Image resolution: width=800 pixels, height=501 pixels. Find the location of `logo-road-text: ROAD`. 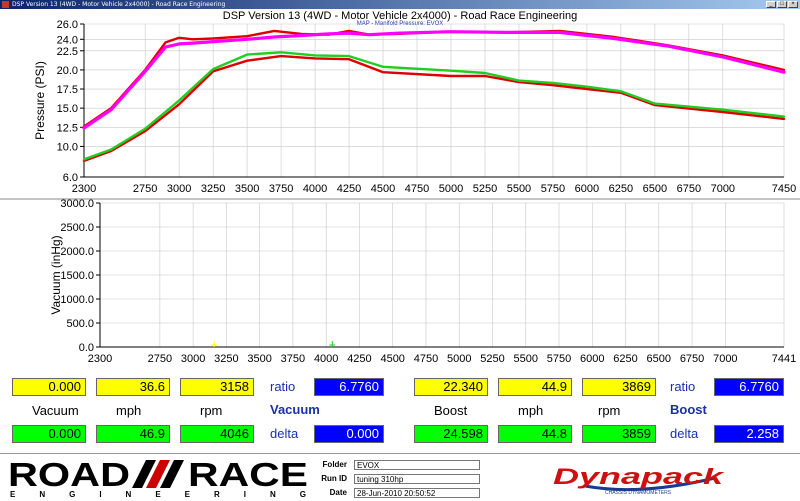

logo-road-text: ROAD is located at coordinates (69, 475).